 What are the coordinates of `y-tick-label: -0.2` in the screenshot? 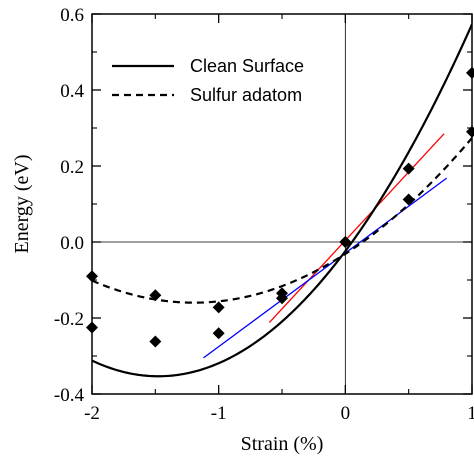 It's located at (69, 319).